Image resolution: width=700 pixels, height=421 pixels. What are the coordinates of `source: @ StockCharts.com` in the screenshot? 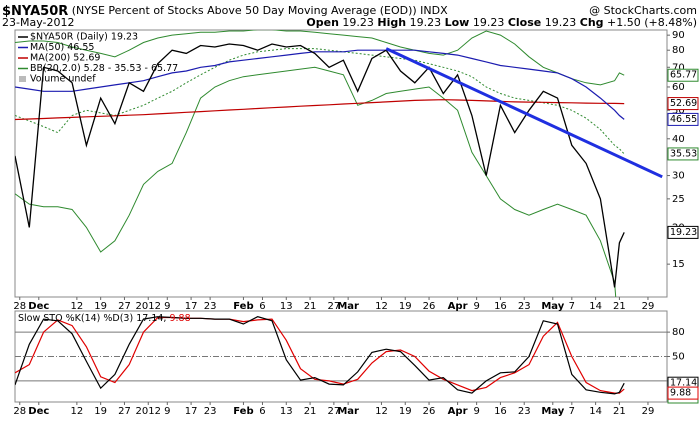 It's located at (643, 10).